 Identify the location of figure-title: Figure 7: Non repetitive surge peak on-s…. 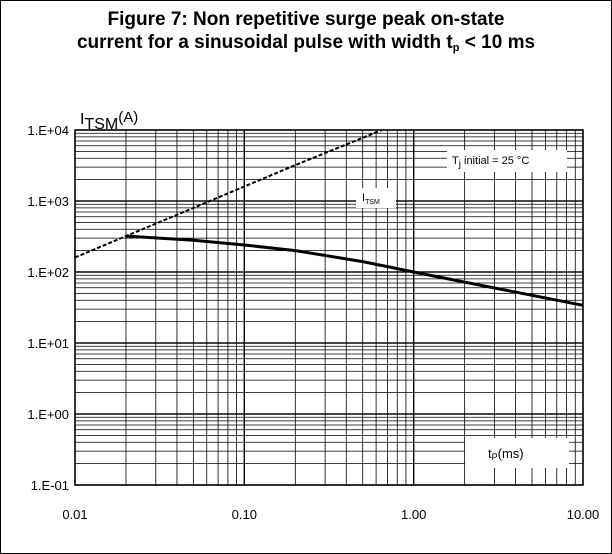
(306, 32).